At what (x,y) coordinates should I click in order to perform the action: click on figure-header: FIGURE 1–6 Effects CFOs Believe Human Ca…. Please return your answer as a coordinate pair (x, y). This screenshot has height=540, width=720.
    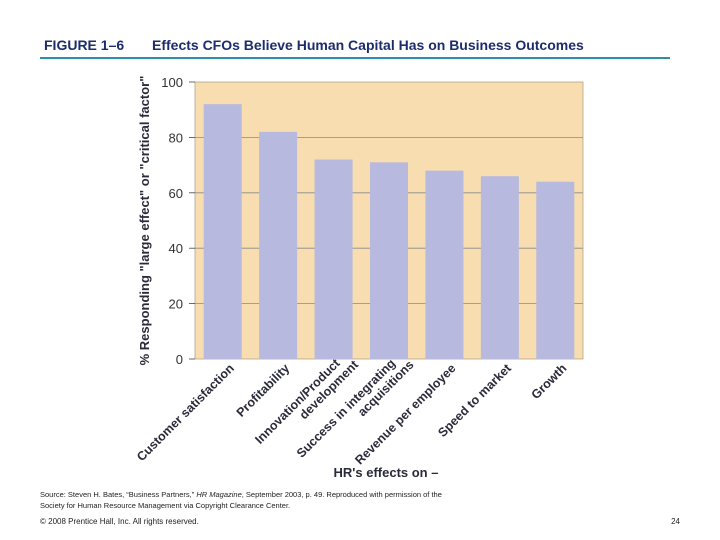
    Looking at the image, I should click on (355, 47).